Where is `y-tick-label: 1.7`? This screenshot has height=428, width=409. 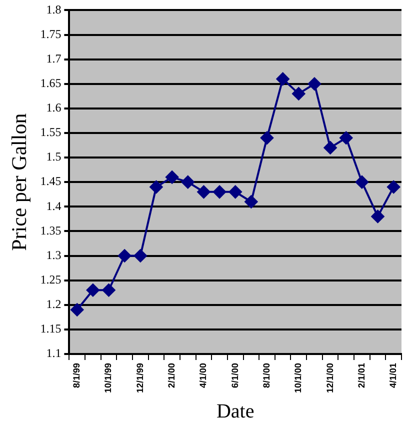
y-tick-label: 1.7 is located at coordinates (54, 58).